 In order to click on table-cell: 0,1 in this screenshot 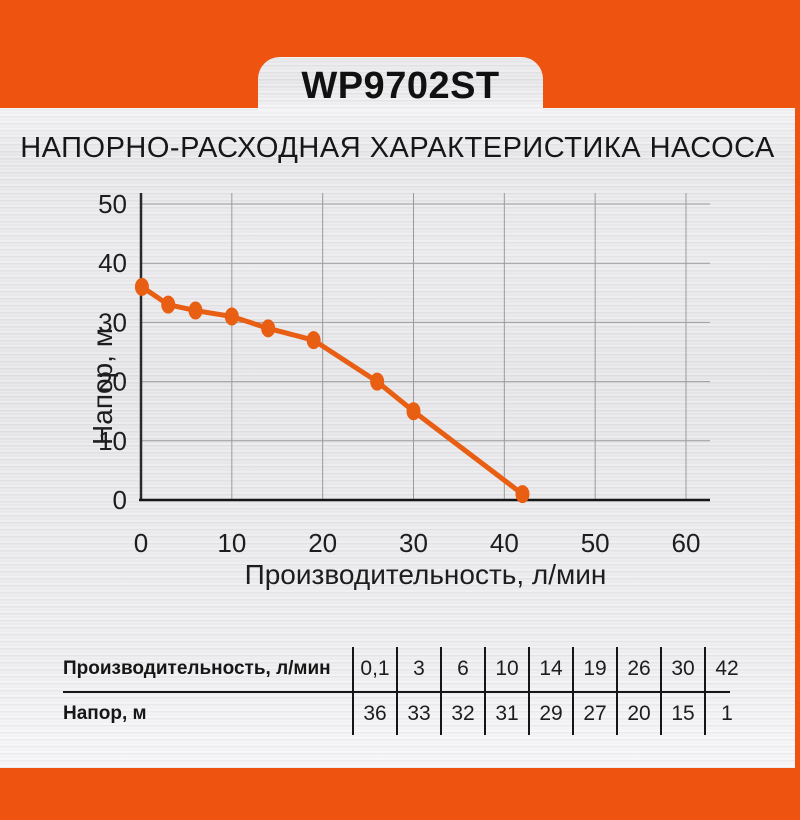, I will do `click(374, 669)`.